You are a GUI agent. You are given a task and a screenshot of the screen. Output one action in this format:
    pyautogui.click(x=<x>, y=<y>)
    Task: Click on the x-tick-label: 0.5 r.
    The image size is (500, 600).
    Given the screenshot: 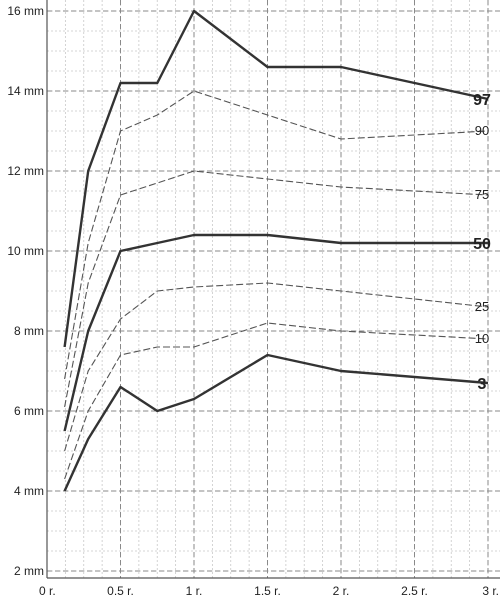 What is the action you would take?
    pyautogui.click(x=120, y=591)
    